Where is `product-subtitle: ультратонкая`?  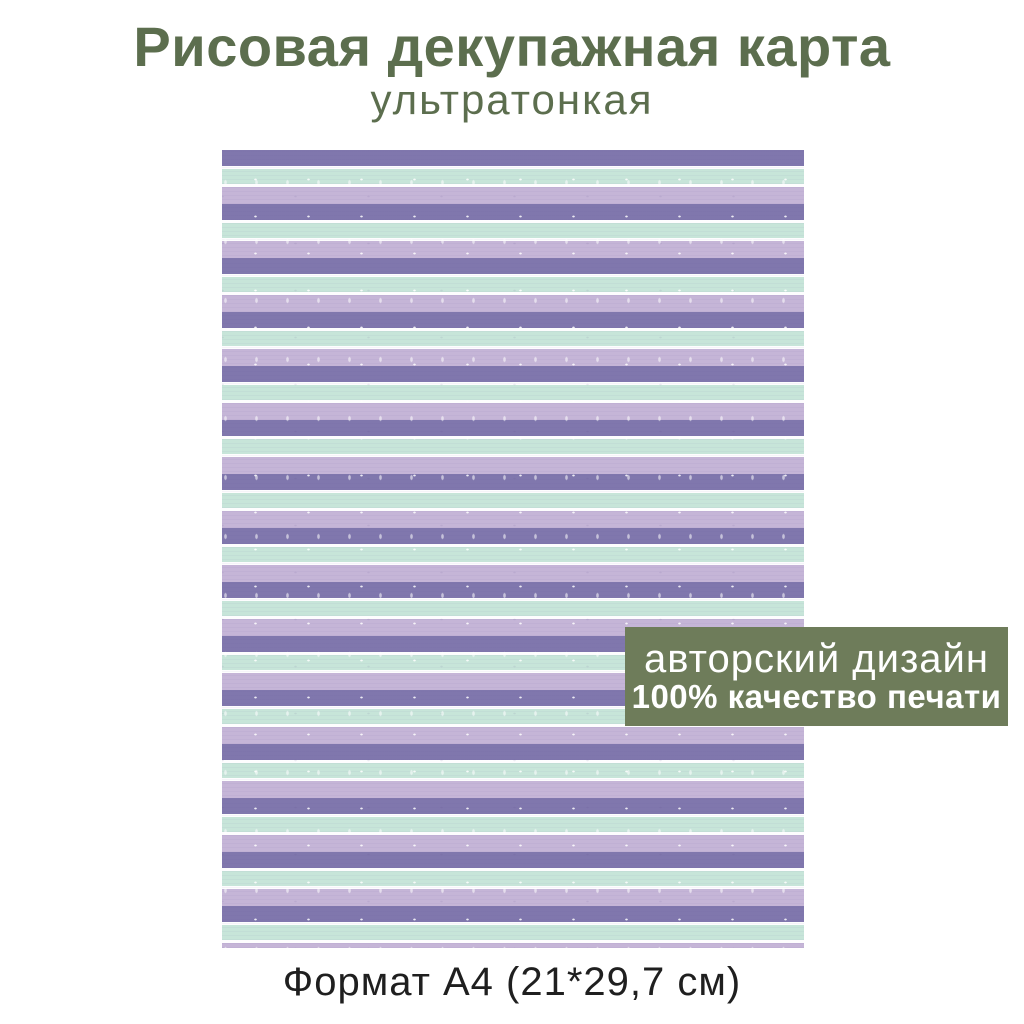 product-subtitle: ультратонкая is located at coordinates (512, 99).